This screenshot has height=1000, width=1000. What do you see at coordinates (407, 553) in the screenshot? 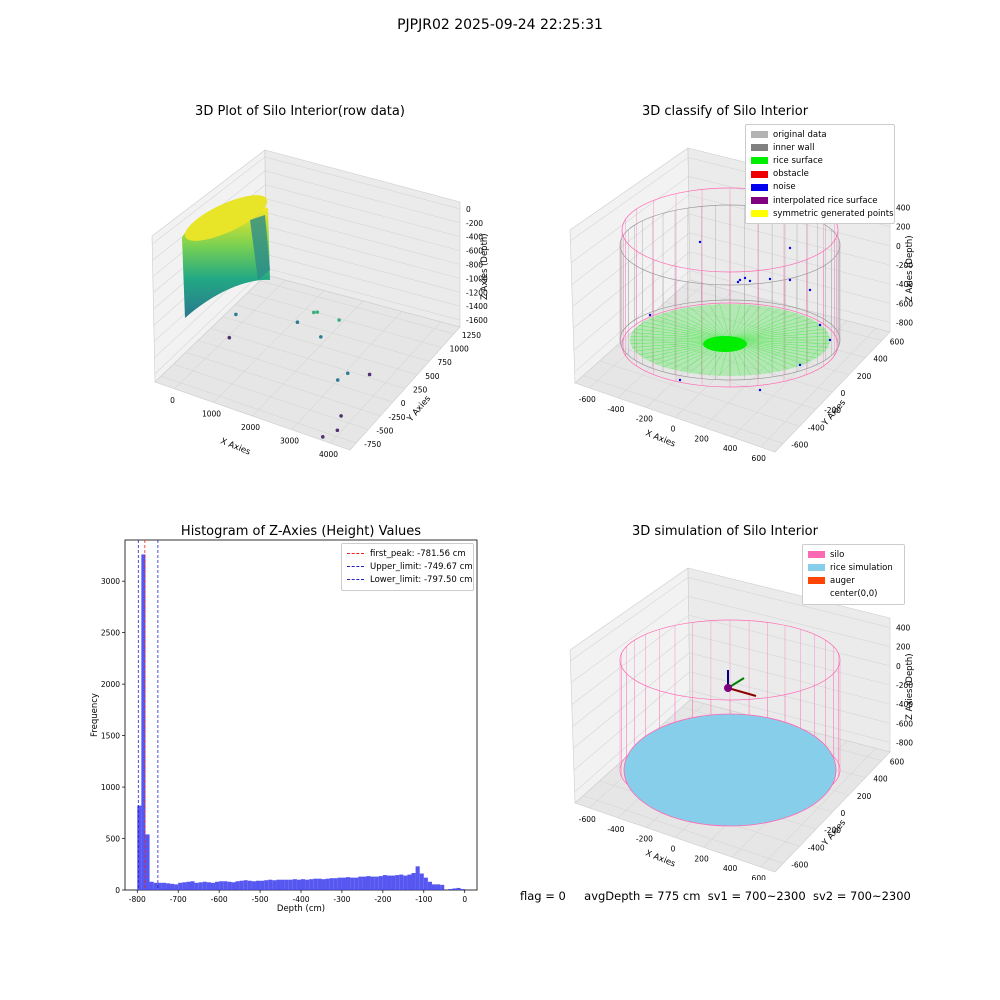
I see `legend-item-first-peak: first_peak: -781.56 cm` at bounding box center [407, 553].